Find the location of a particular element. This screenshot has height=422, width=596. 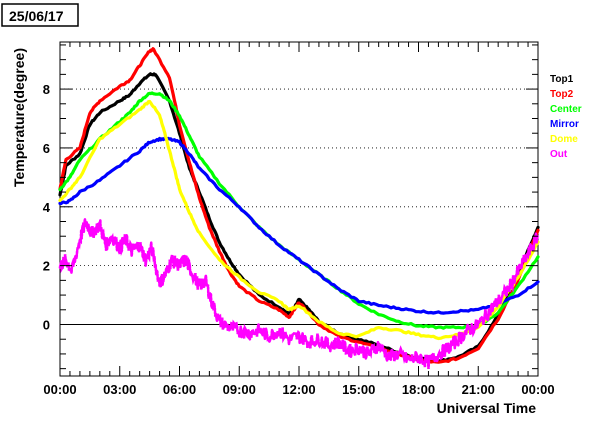

y-tick-label: 8 is located at coordinates (46, 89).